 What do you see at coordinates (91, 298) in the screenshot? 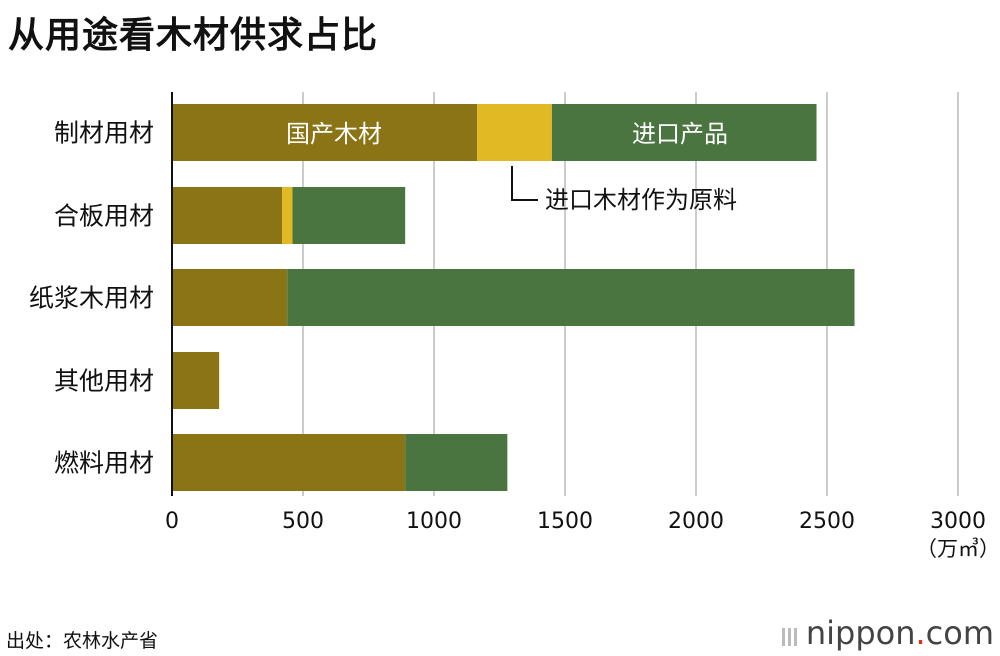
I see `category-label: 纸浆木用材` at bounding box center [91, 298].